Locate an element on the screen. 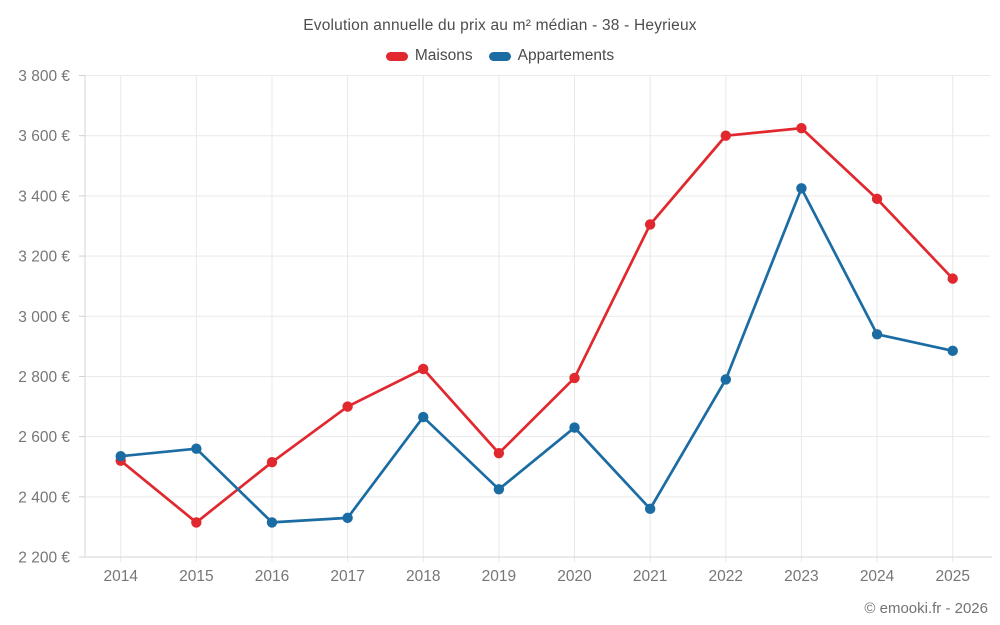 The image size is (1000, 625). data-point-maisons-2024 is located at coordinates (877, 199).